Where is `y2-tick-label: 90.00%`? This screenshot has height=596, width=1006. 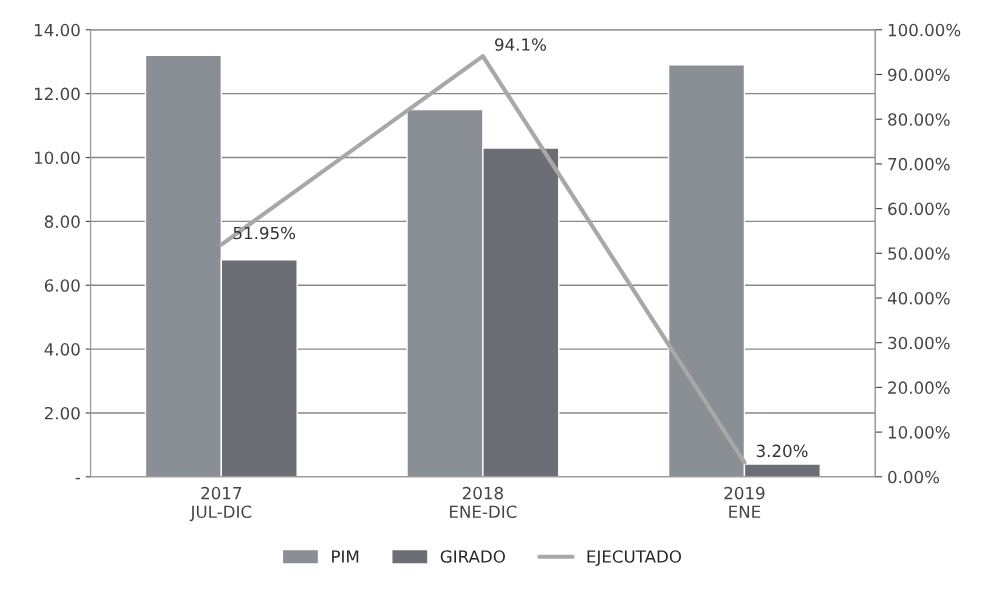
y2-tick-label: 90.00% is located at coordinates (919, 75).